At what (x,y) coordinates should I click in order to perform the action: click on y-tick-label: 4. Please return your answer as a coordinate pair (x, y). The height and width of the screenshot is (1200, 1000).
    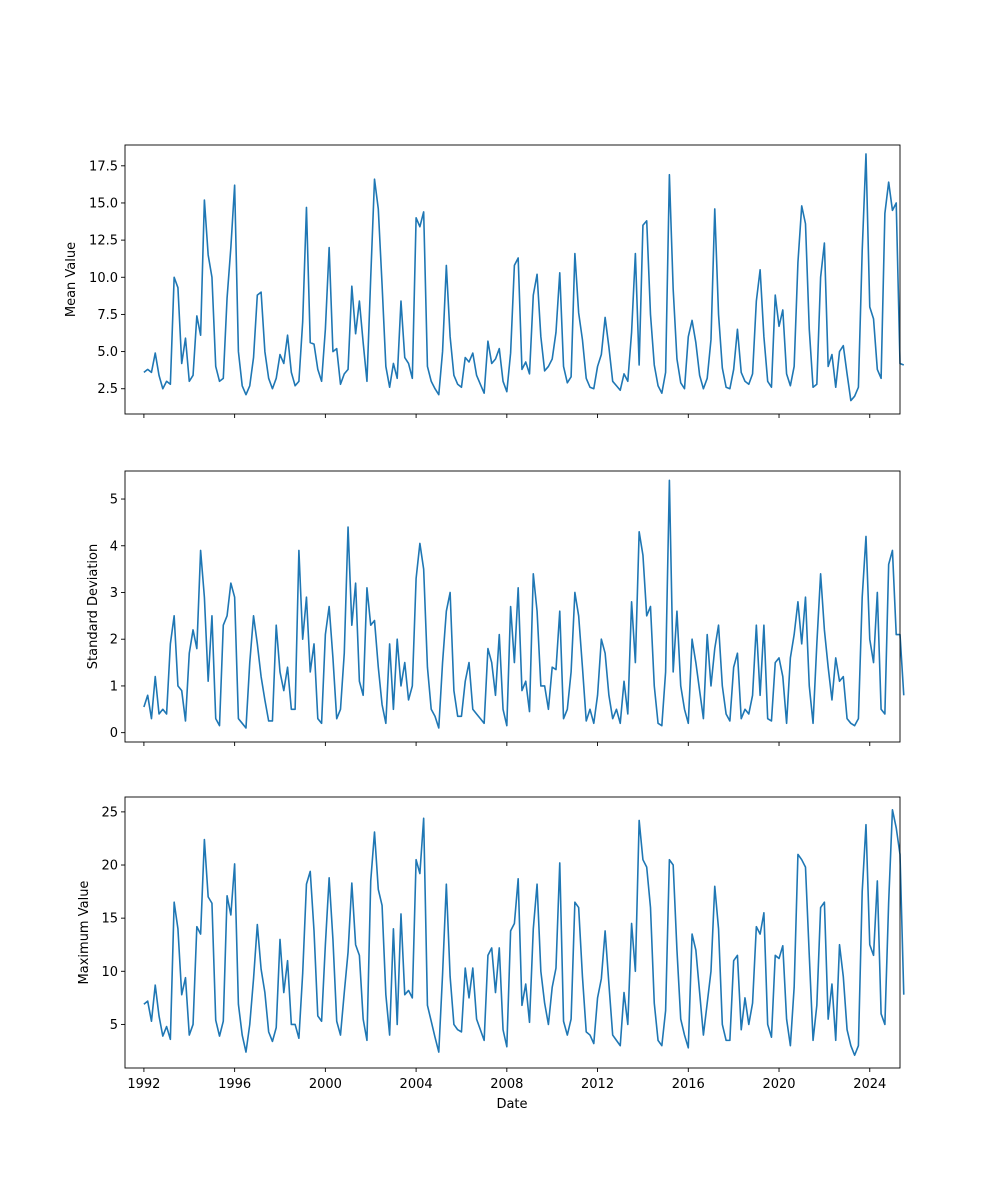
    Looking at the image, I should click on (114, 546).